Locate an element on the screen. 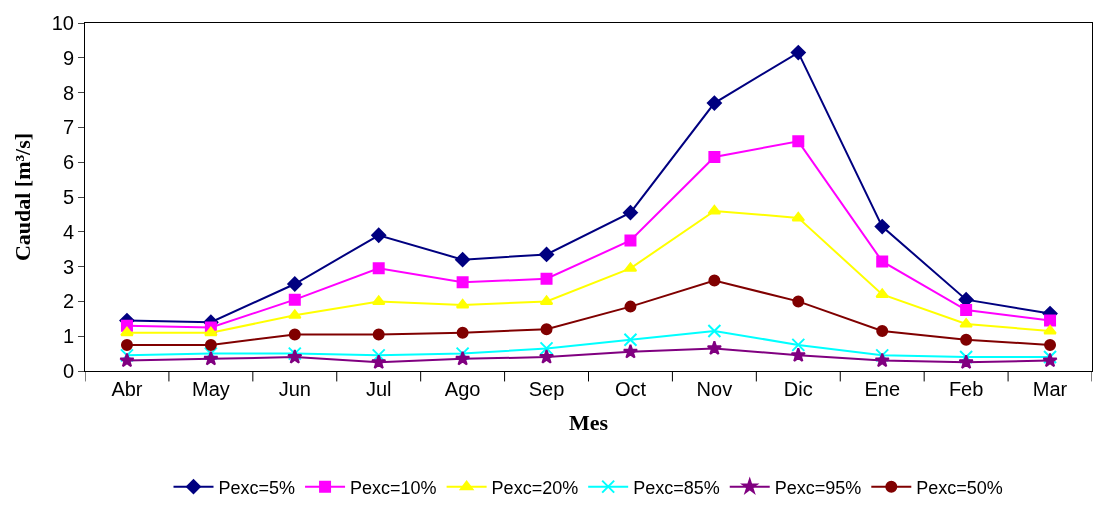 The width and height of the screenshot is (1110, 517). y-tick-label: 6 is located at coordinates (68, 162).